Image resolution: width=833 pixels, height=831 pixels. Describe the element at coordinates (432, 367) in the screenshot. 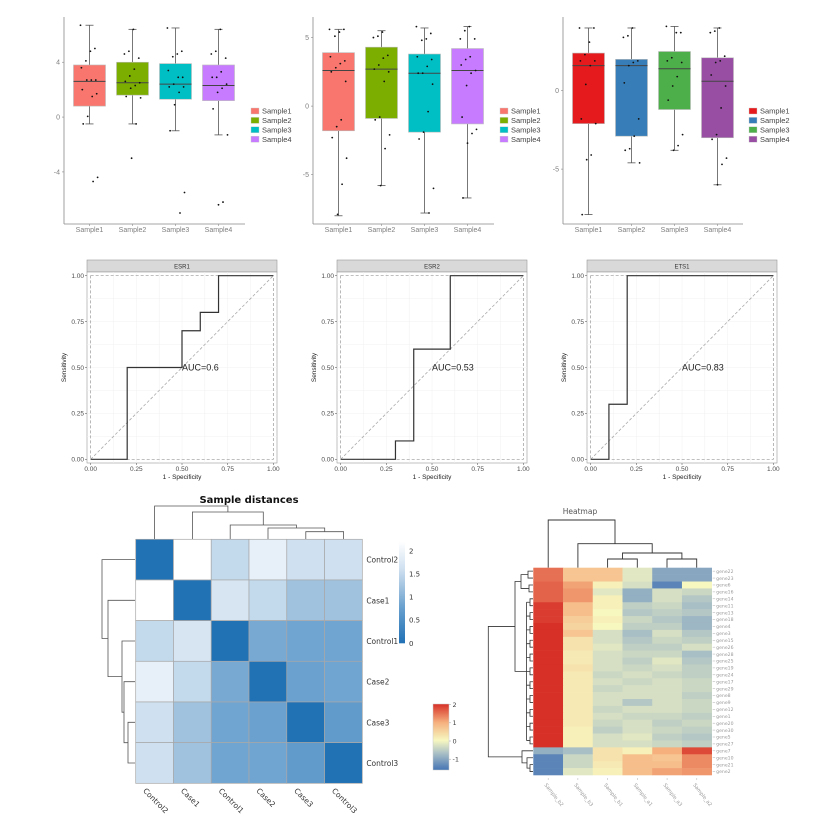

I see `bounds-dashed-box` at that location.